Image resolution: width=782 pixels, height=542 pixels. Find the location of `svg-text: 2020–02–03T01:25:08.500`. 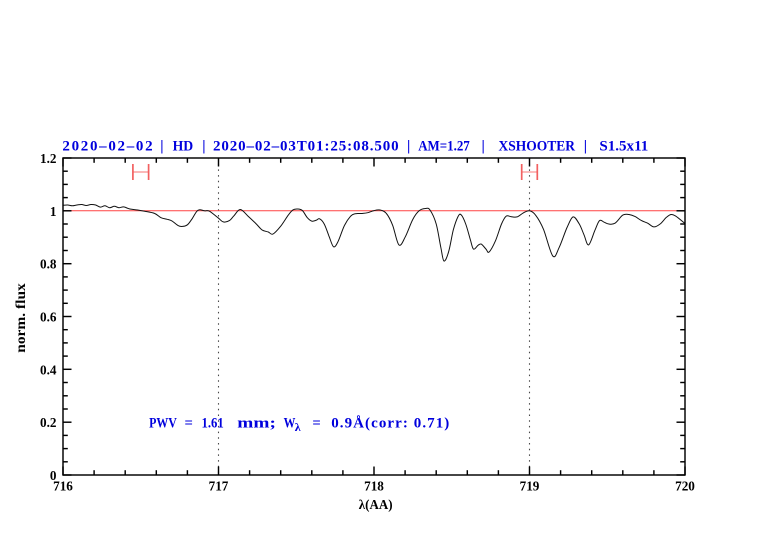

svg-text: 2020–02–03T01:25:08.500 is located at coordinates (306, 147).